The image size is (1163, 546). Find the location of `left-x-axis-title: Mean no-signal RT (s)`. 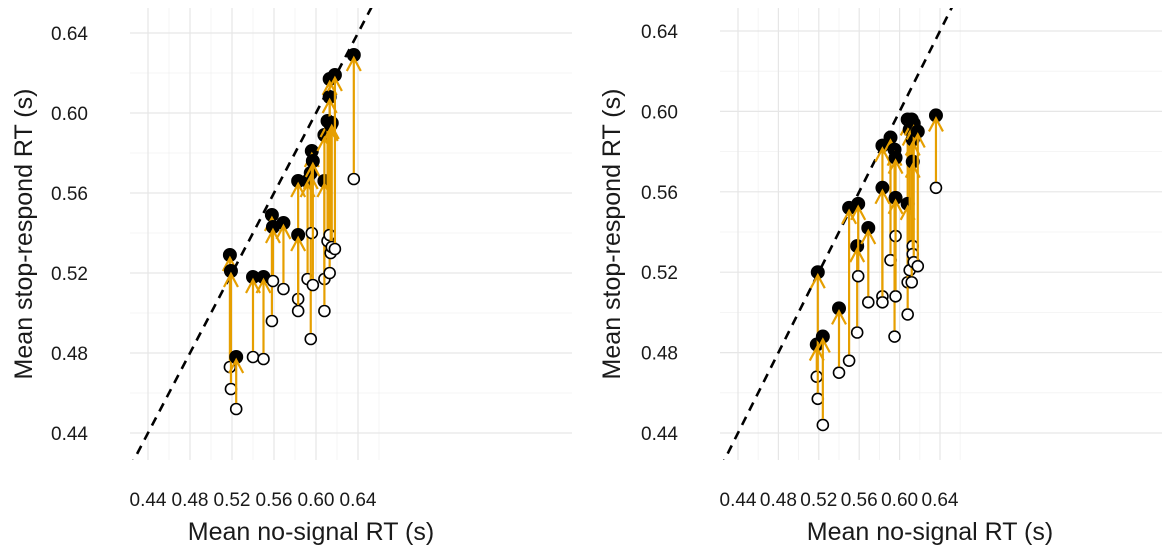

left-x-axis-title: Mean no-signal RT (s) is located at coordinates (311, 532).